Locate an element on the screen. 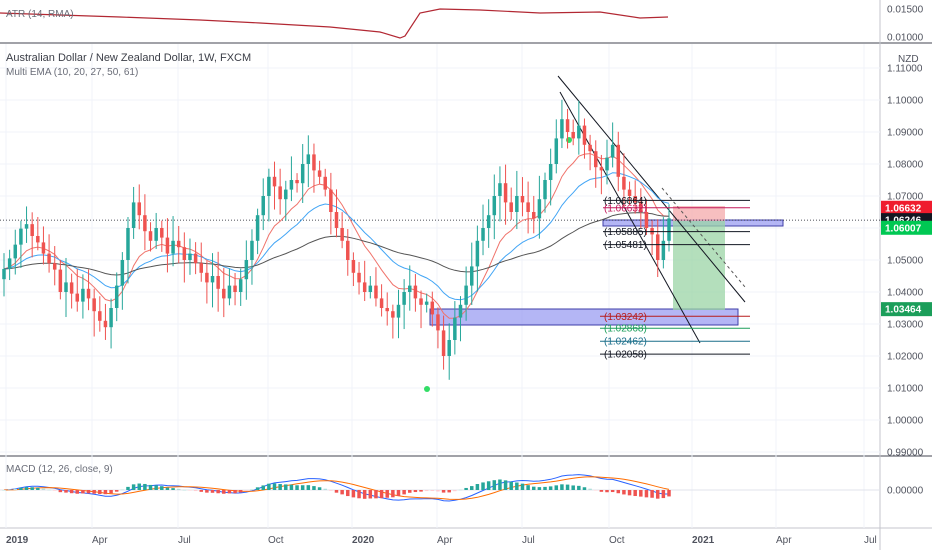 The image size is (932, 550). price-tick-label: 1.01000 is located at coordinates (905, 389).